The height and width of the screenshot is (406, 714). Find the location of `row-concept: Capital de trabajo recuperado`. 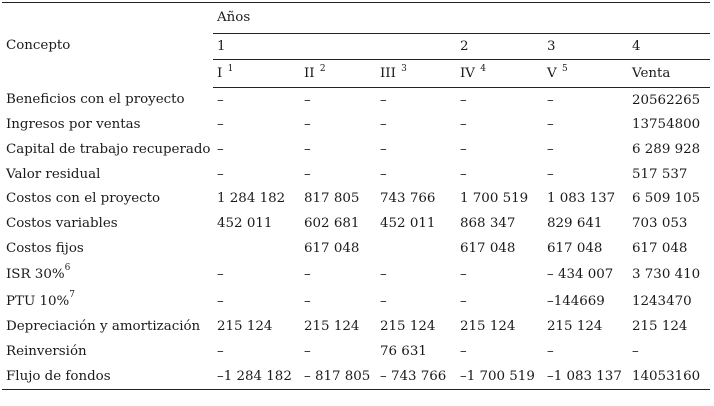

row-concept: Capital de trabajo recuperado is located at coordinates (107, 149).